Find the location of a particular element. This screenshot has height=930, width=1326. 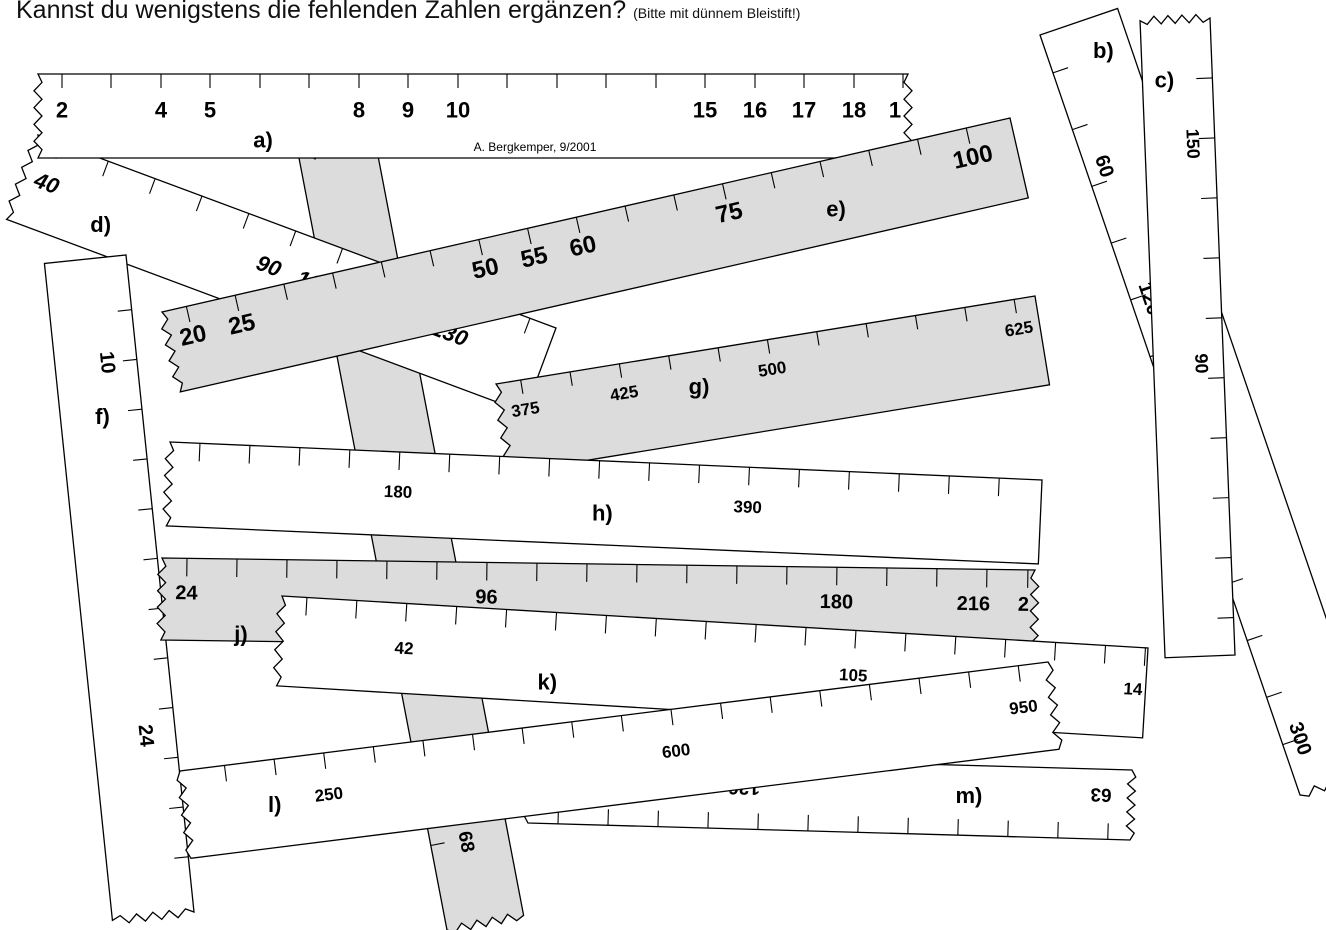

strip-f-number: 24 is located at coordinates (145, 735).